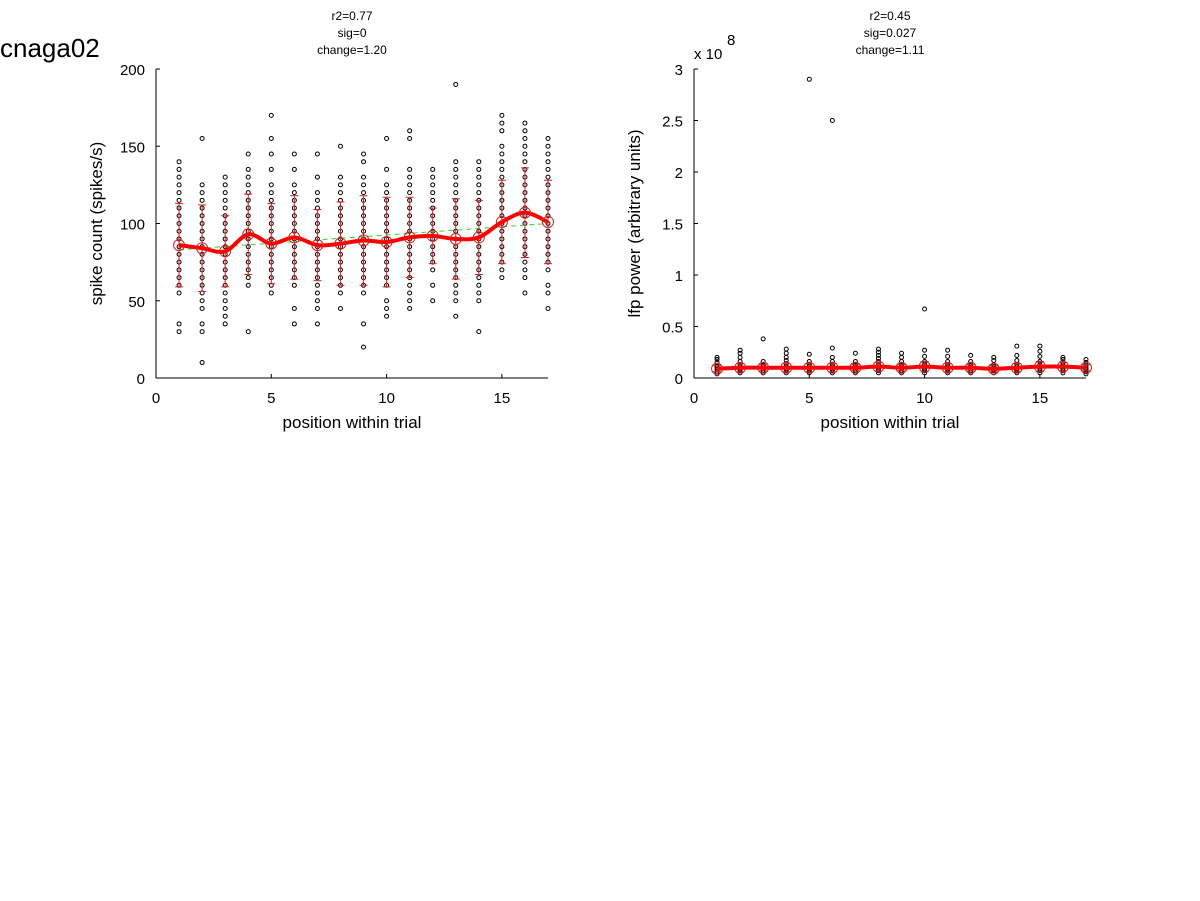  I want to click on y-axis-label: lfp power (arbitrary units), so click(634, 223).